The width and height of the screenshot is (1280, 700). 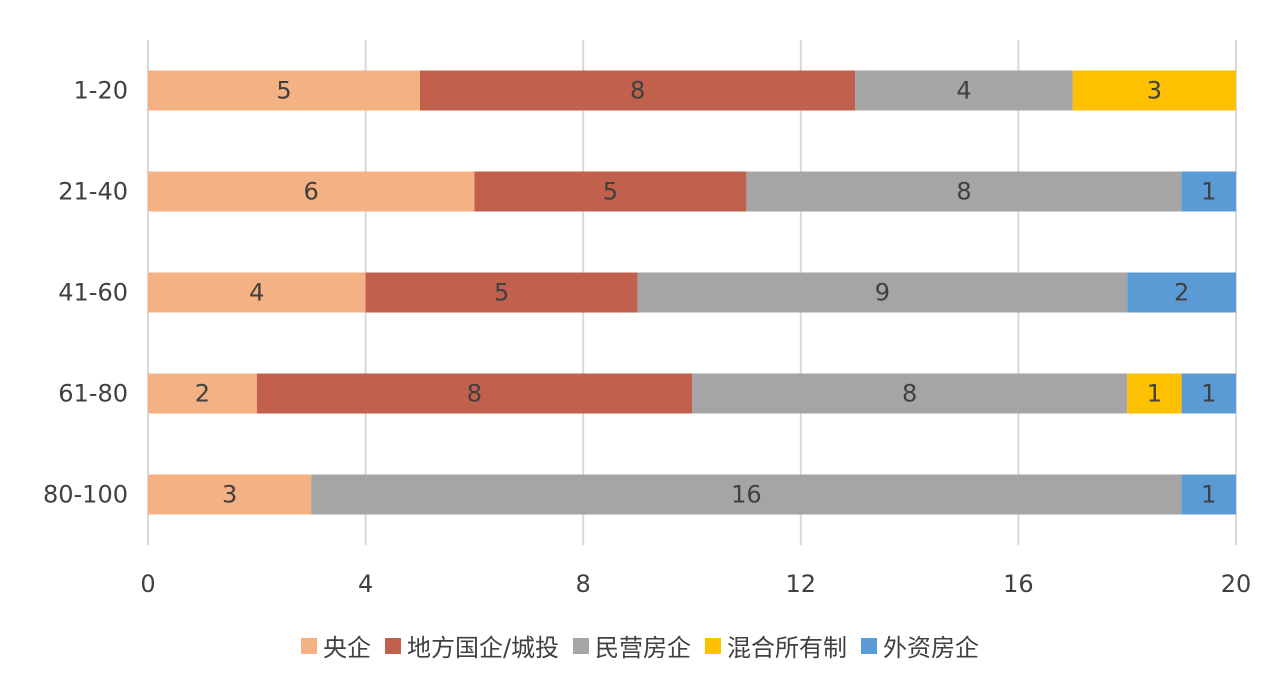 I want to click on y-category-label: 80-100, so click(x=85, y=495).